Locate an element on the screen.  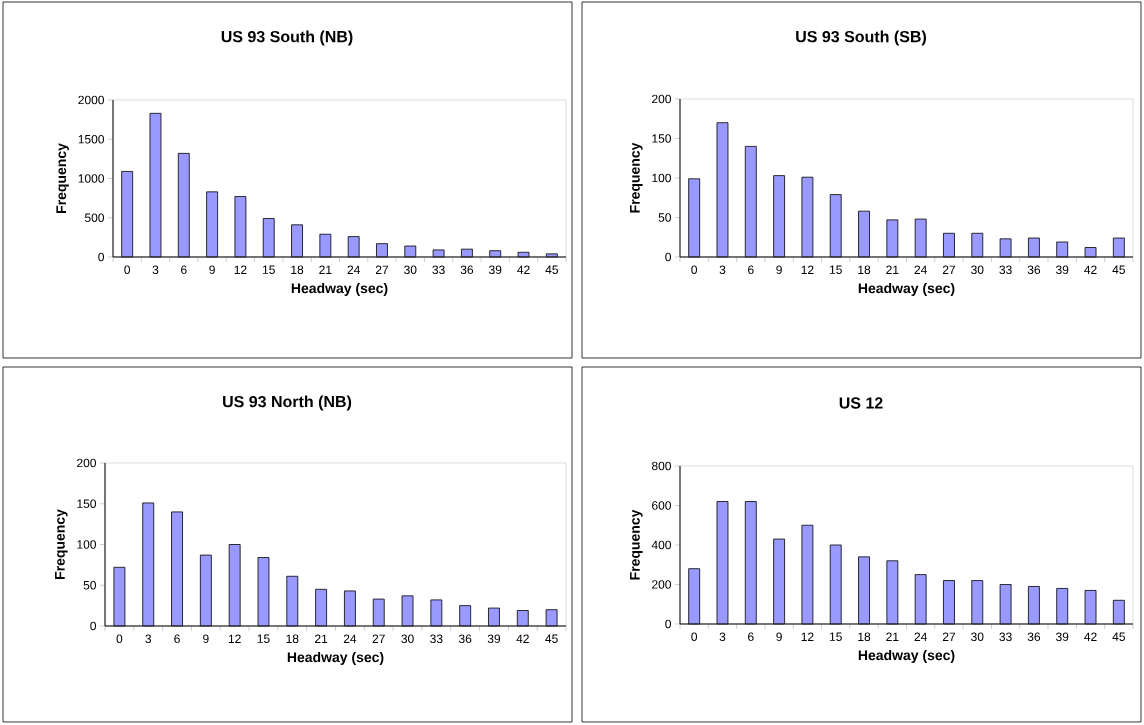
chart-title: US 93 South (SB) is located at coordinates (861, 38).